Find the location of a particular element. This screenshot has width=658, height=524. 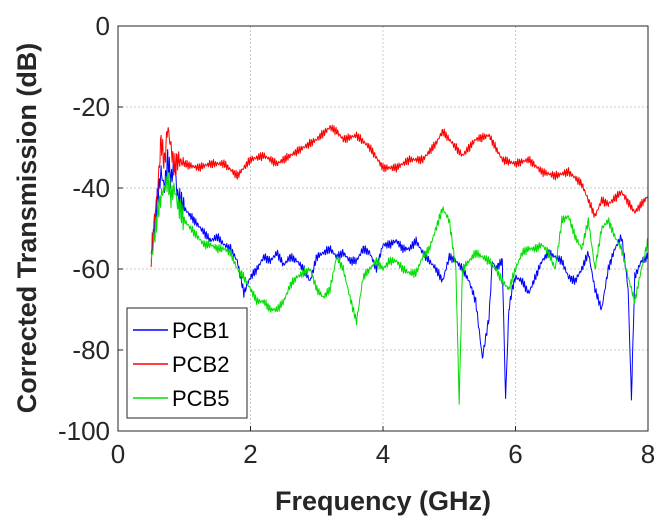

x-tick-label: 0 is located at coordinates (118, 454).